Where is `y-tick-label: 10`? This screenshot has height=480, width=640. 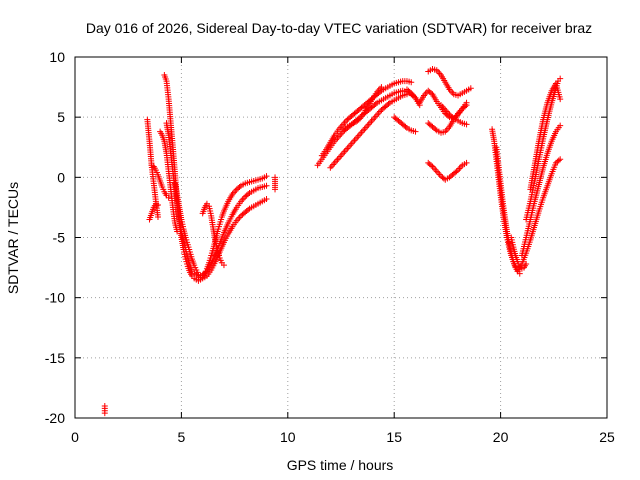 y-tick-label: 10 is located at coordinates (57, 57).